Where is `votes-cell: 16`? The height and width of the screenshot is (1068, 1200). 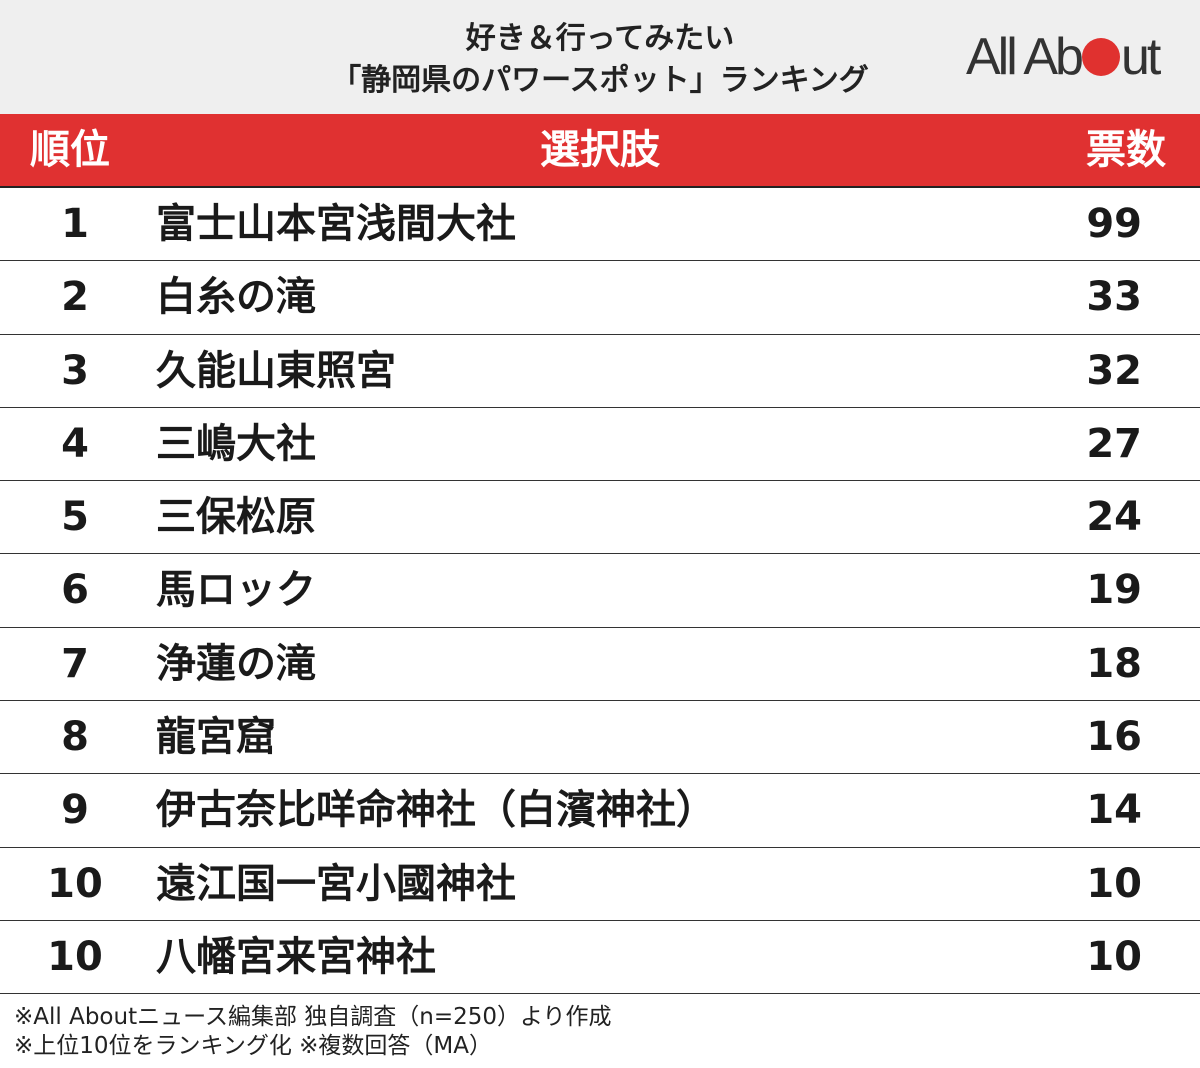 votes-cell: 16 is located at coordinates (1114, 737).